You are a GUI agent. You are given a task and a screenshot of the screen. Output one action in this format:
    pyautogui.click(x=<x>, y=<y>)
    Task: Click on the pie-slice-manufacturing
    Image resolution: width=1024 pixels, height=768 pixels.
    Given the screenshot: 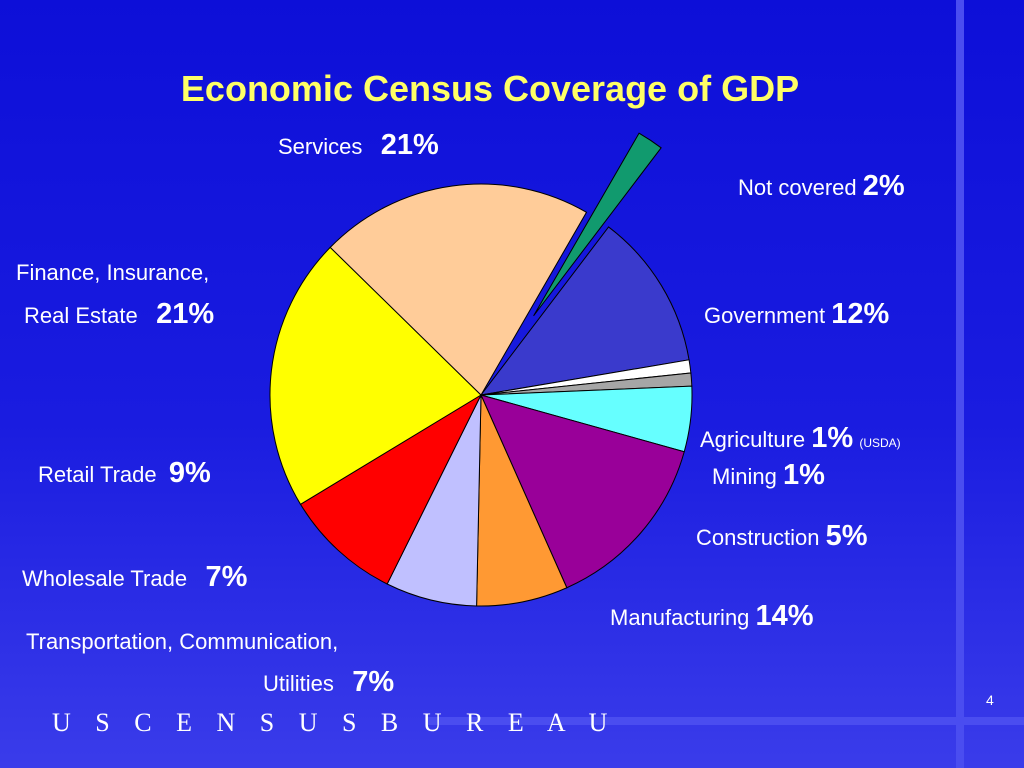 What is the action you would take?
    pyautogui.click(x=582, y=491)
    